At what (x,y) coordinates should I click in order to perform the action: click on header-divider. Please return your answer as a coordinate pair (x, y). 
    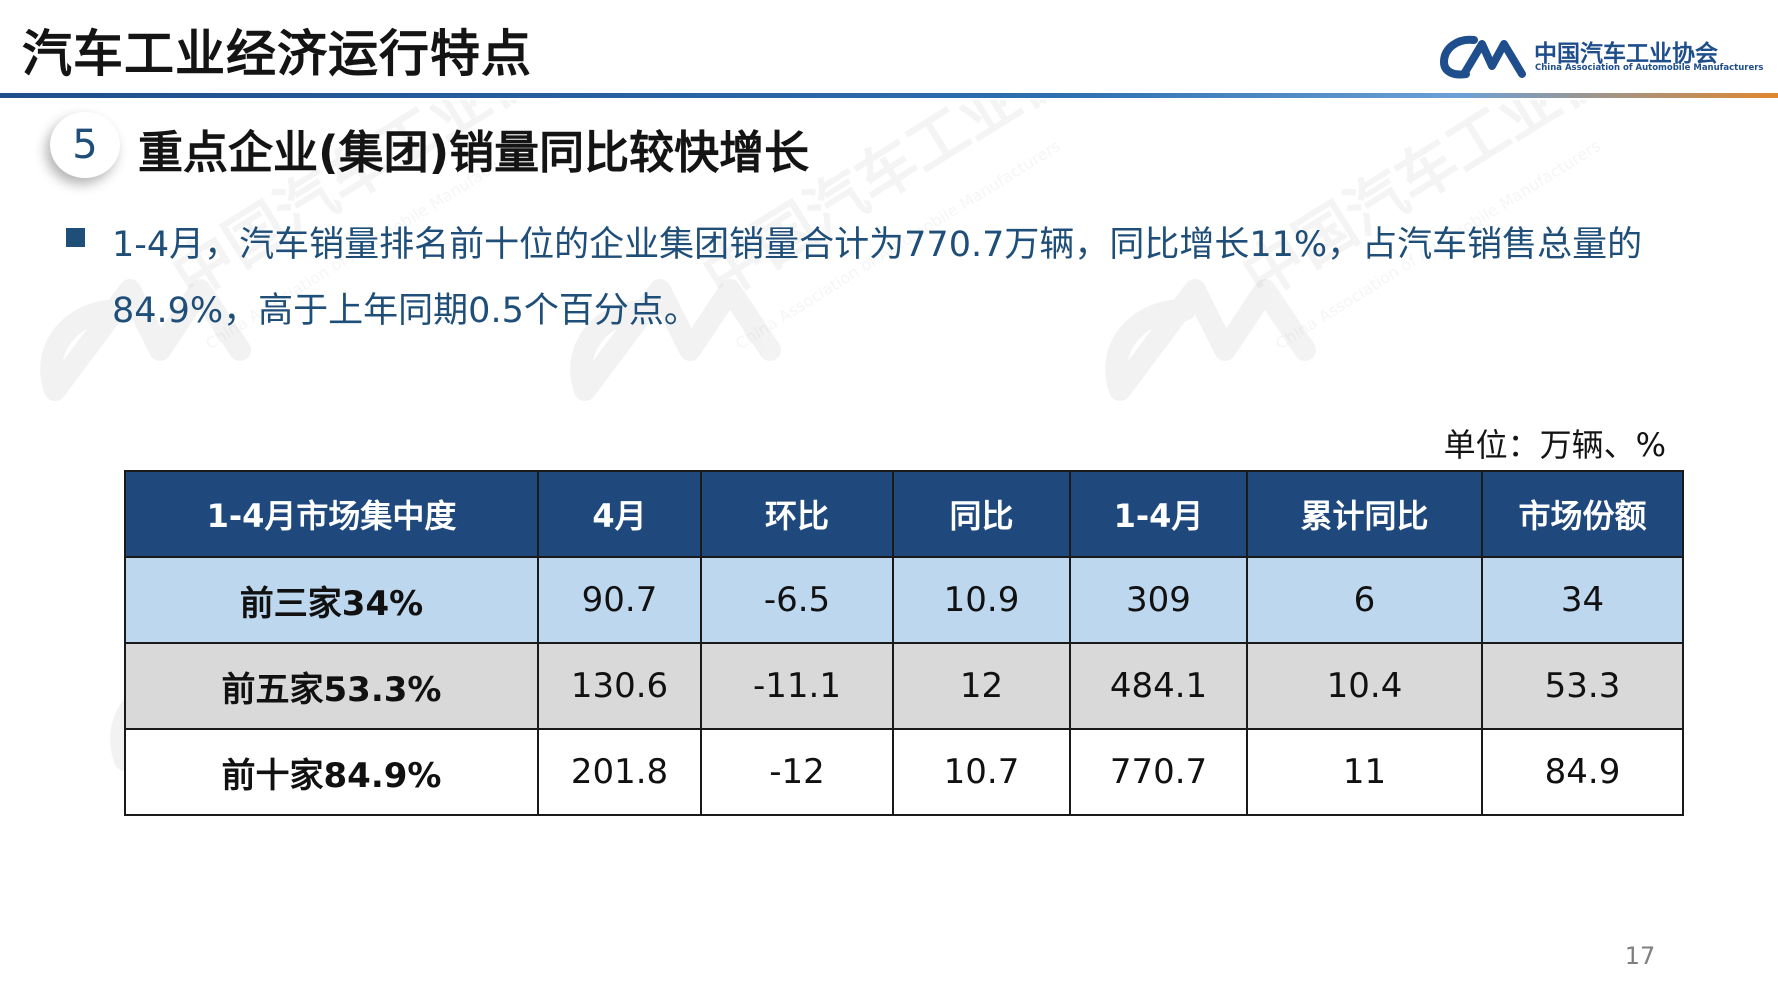
    Looking at the image, I should click on (889, 95).